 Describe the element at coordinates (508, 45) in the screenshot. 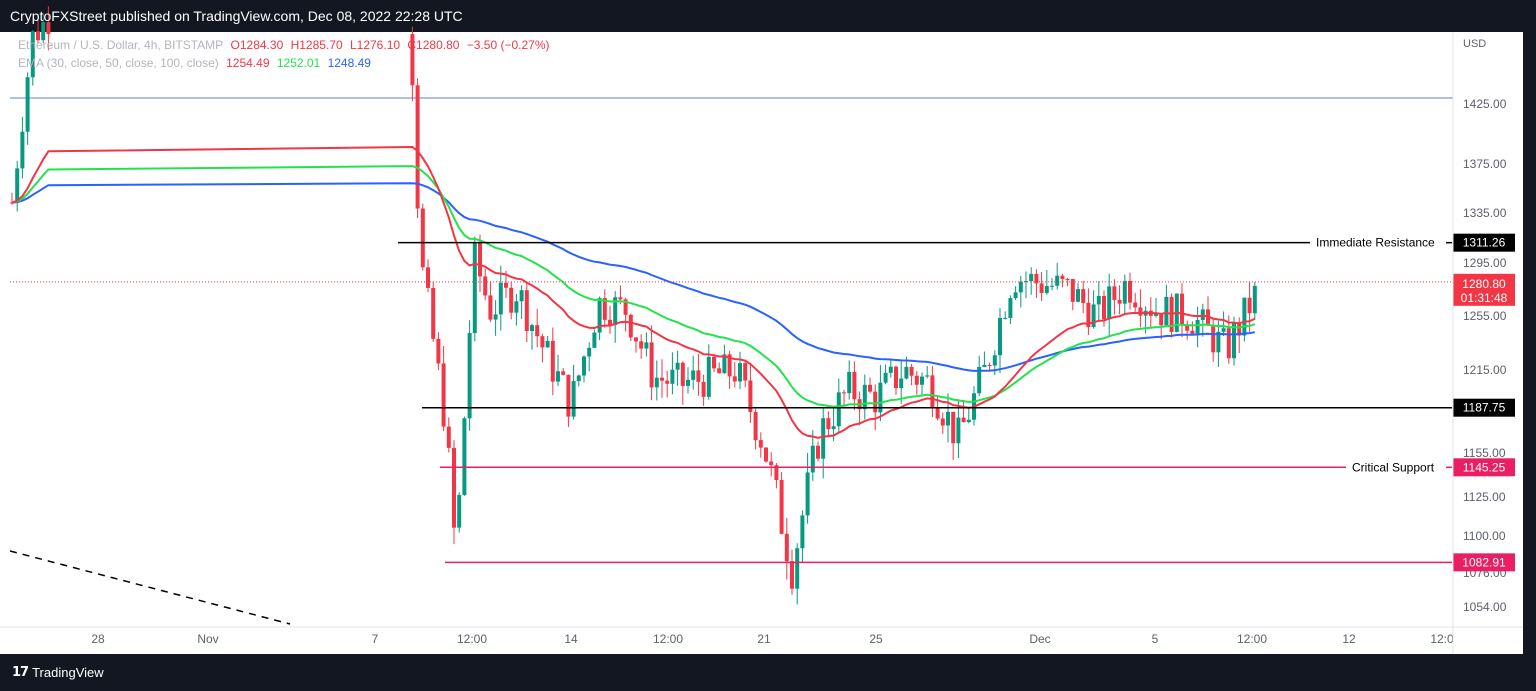

I see `change-value: −3.50 (−0.27%)` at that location.